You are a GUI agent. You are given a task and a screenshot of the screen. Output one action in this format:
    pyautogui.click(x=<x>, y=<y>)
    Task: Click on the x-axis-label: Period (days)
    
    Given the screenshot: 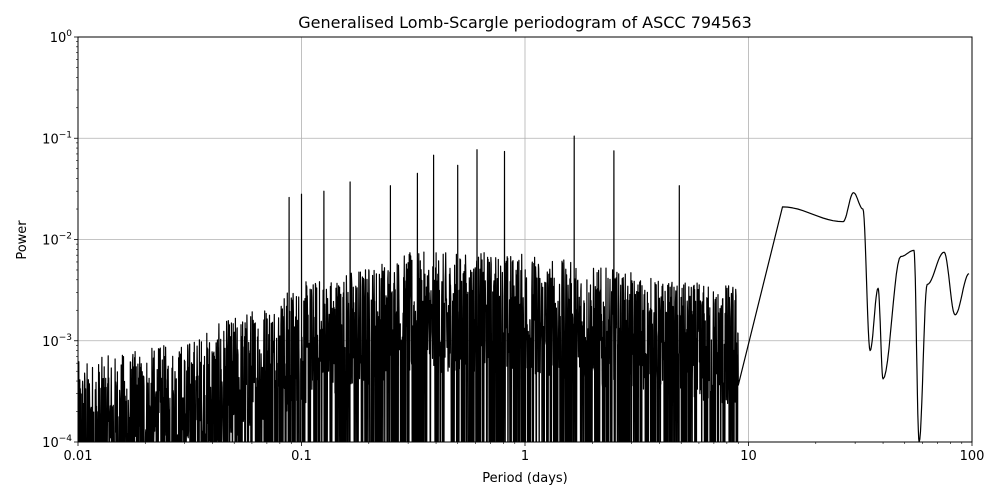 What is the action you would take?
    pyautogui.click(x=525, y=478)
    